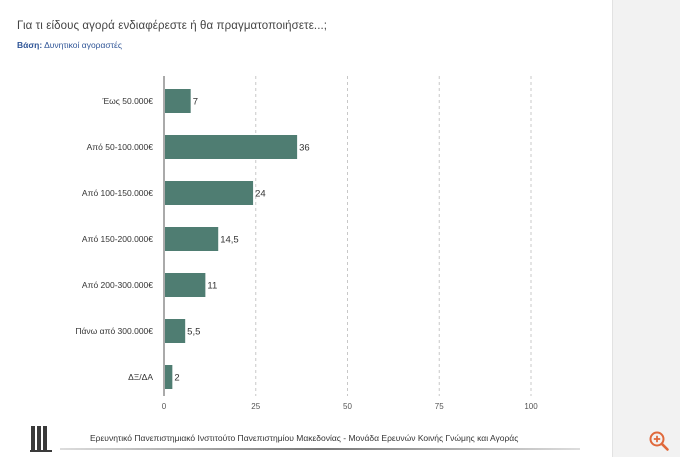 This screenshot has width=680, height=457. What do you see at coordinates (659, 441) in the screenshot?
I see `zoom-in-icon` at bounding box center [659, 441].